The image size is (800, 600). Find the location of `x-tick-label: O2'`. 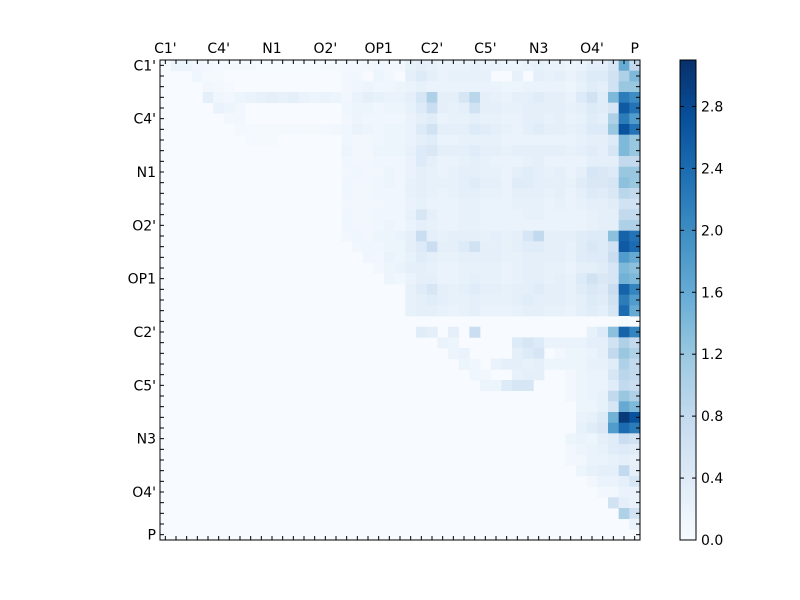

x-tick-label: O2' is located at coordinates (325, 49).